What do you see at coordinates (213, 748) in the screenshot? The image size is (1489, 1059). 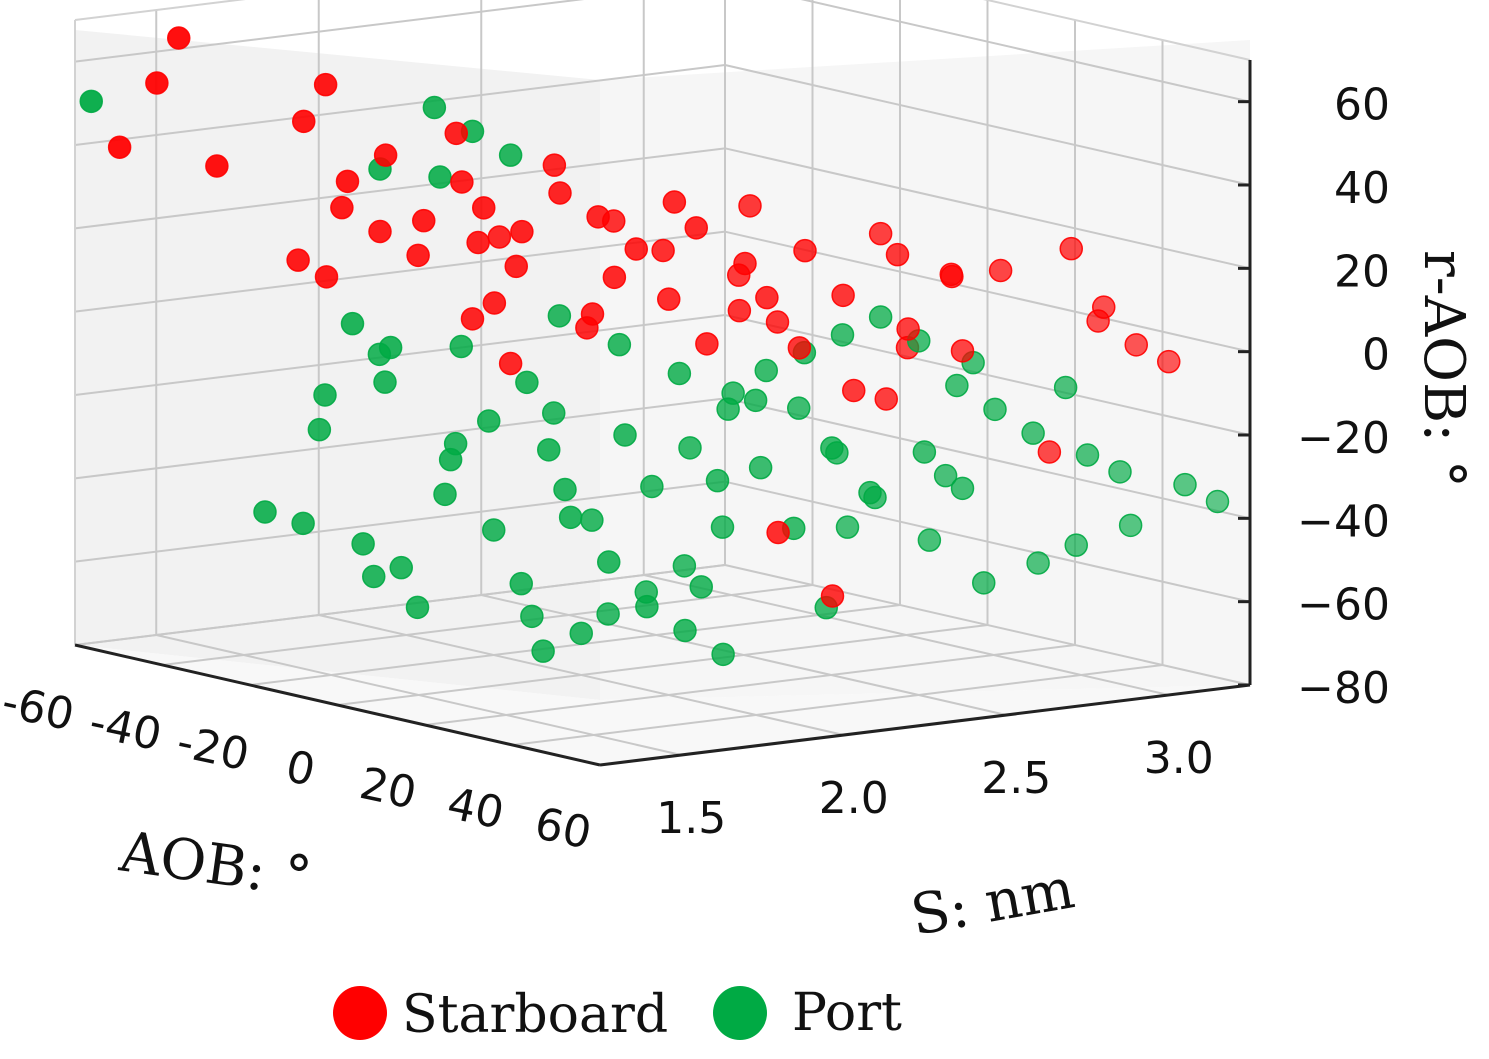 I see `x-tick-label: -20` at bounding box center [213, 748].